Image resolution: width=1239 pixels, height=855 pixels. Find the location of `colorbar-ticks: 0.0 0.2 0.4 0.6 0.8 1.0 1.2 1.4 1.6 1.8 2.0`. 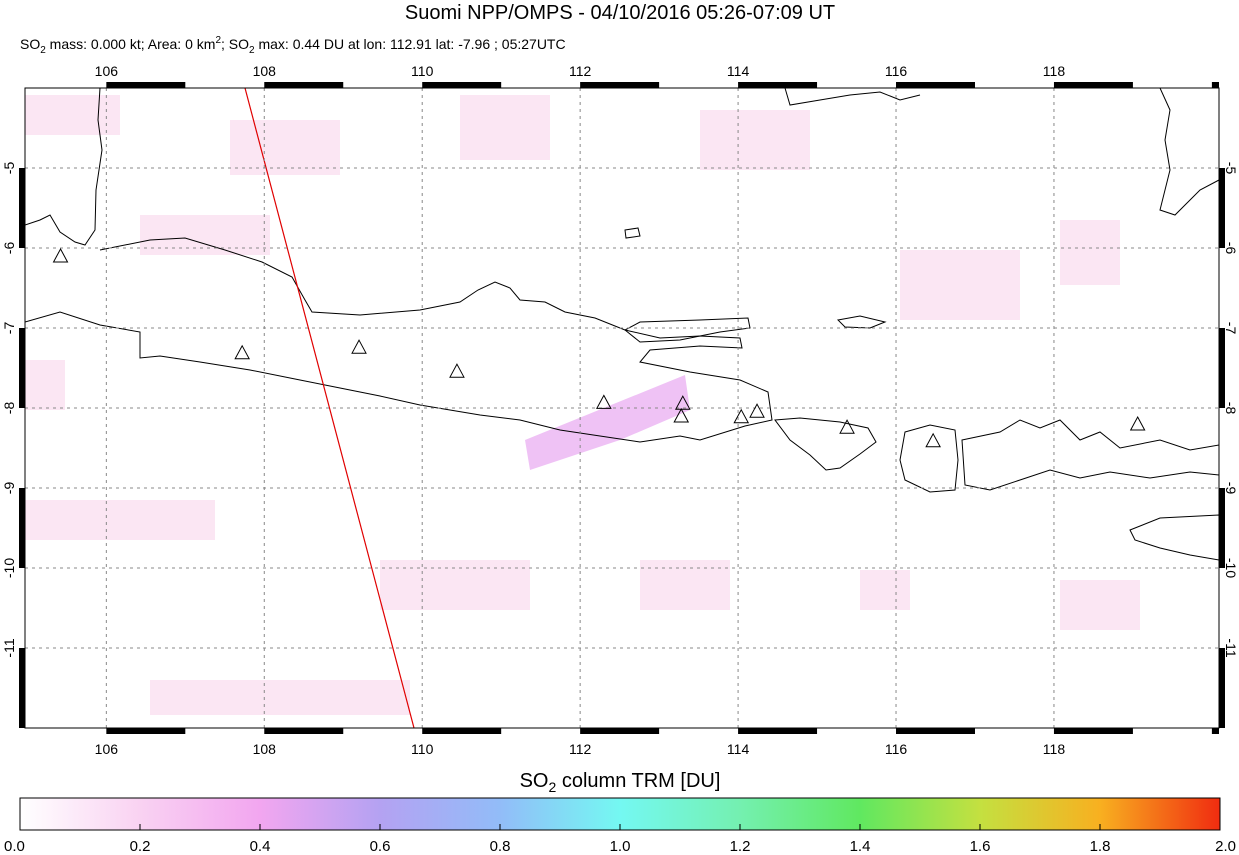

colorbar-ticks: 0.0 0.2 0.4 0.6 0.8 1.0 1.2 1.4 1.6 1.8 2.0 is located at coordinates (620, 839).